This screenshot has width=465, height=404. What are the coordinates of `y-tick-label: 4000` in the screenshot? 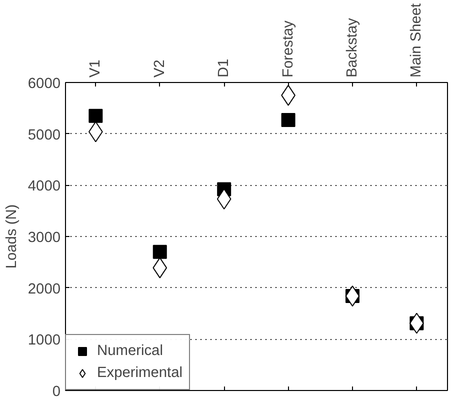 It's located at (44, 186).